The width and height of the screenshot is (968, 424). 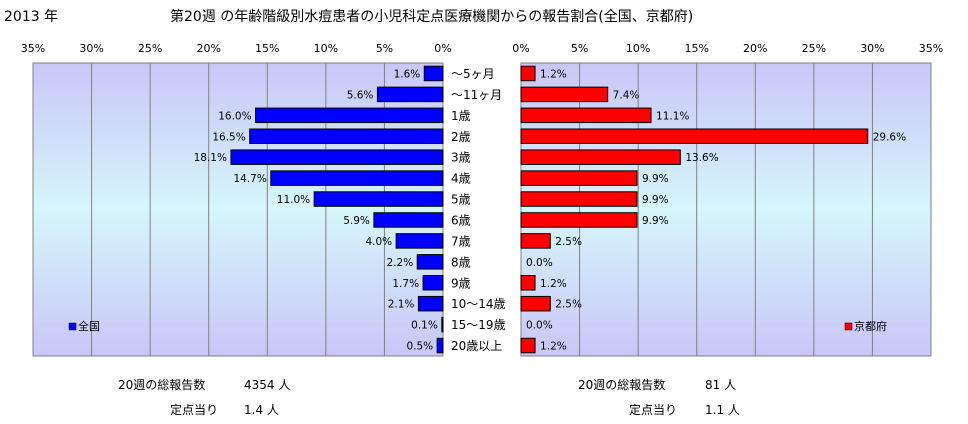 I want to click on tick-label-right: 10%, so click(x=638, y=48).